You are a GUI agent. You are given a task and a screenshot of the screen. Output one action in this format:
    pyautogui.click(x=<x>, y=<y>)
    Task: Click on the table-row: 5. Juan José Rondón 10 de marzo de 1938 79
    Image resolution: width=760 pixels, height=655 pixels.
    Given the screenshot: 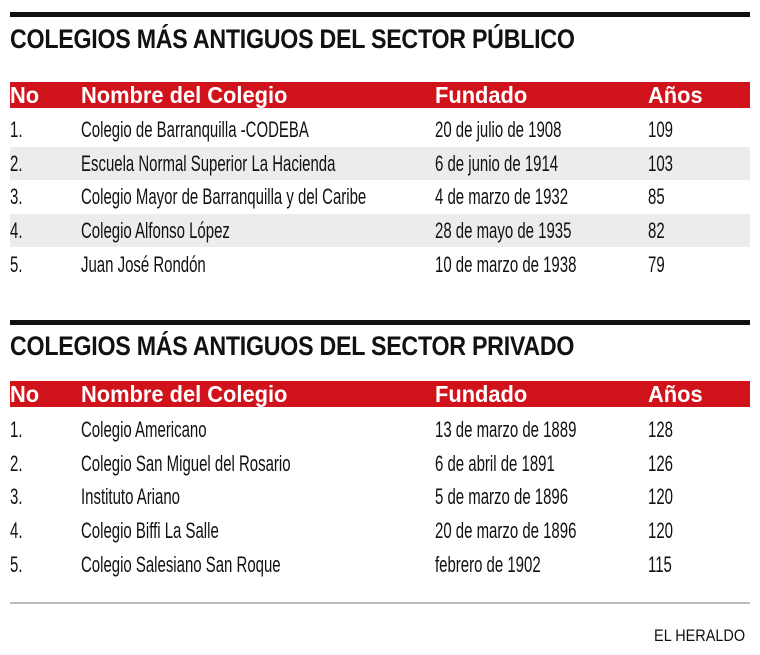 What is the action you would take?
    pyautogui.click(x=380, y=264)
    